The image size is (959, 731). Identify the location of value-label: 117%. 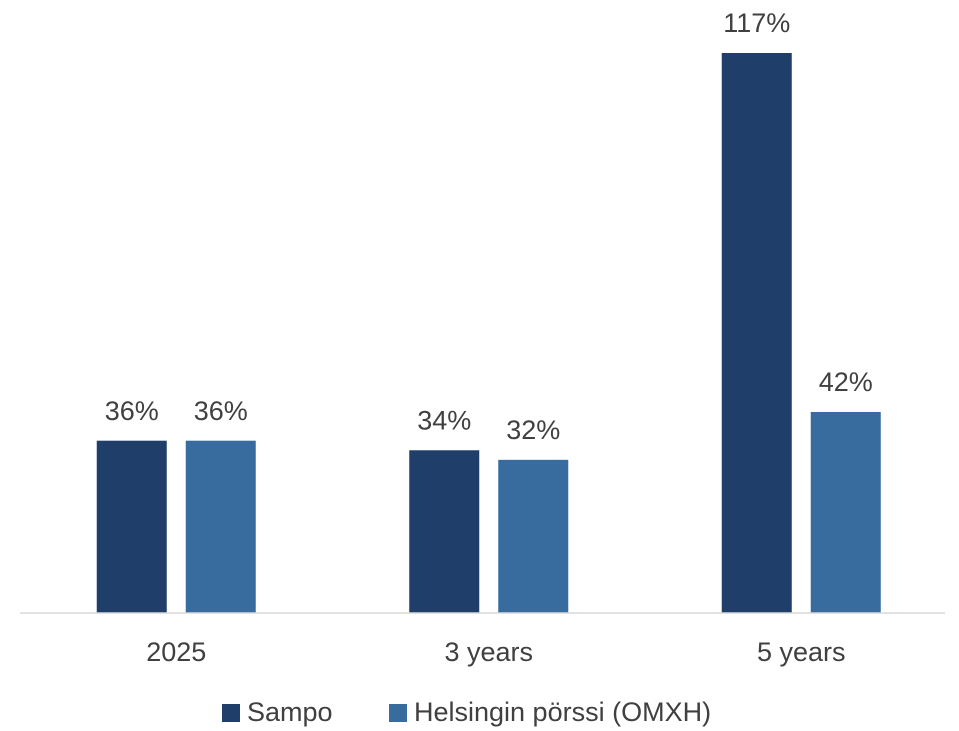
(756, 23).